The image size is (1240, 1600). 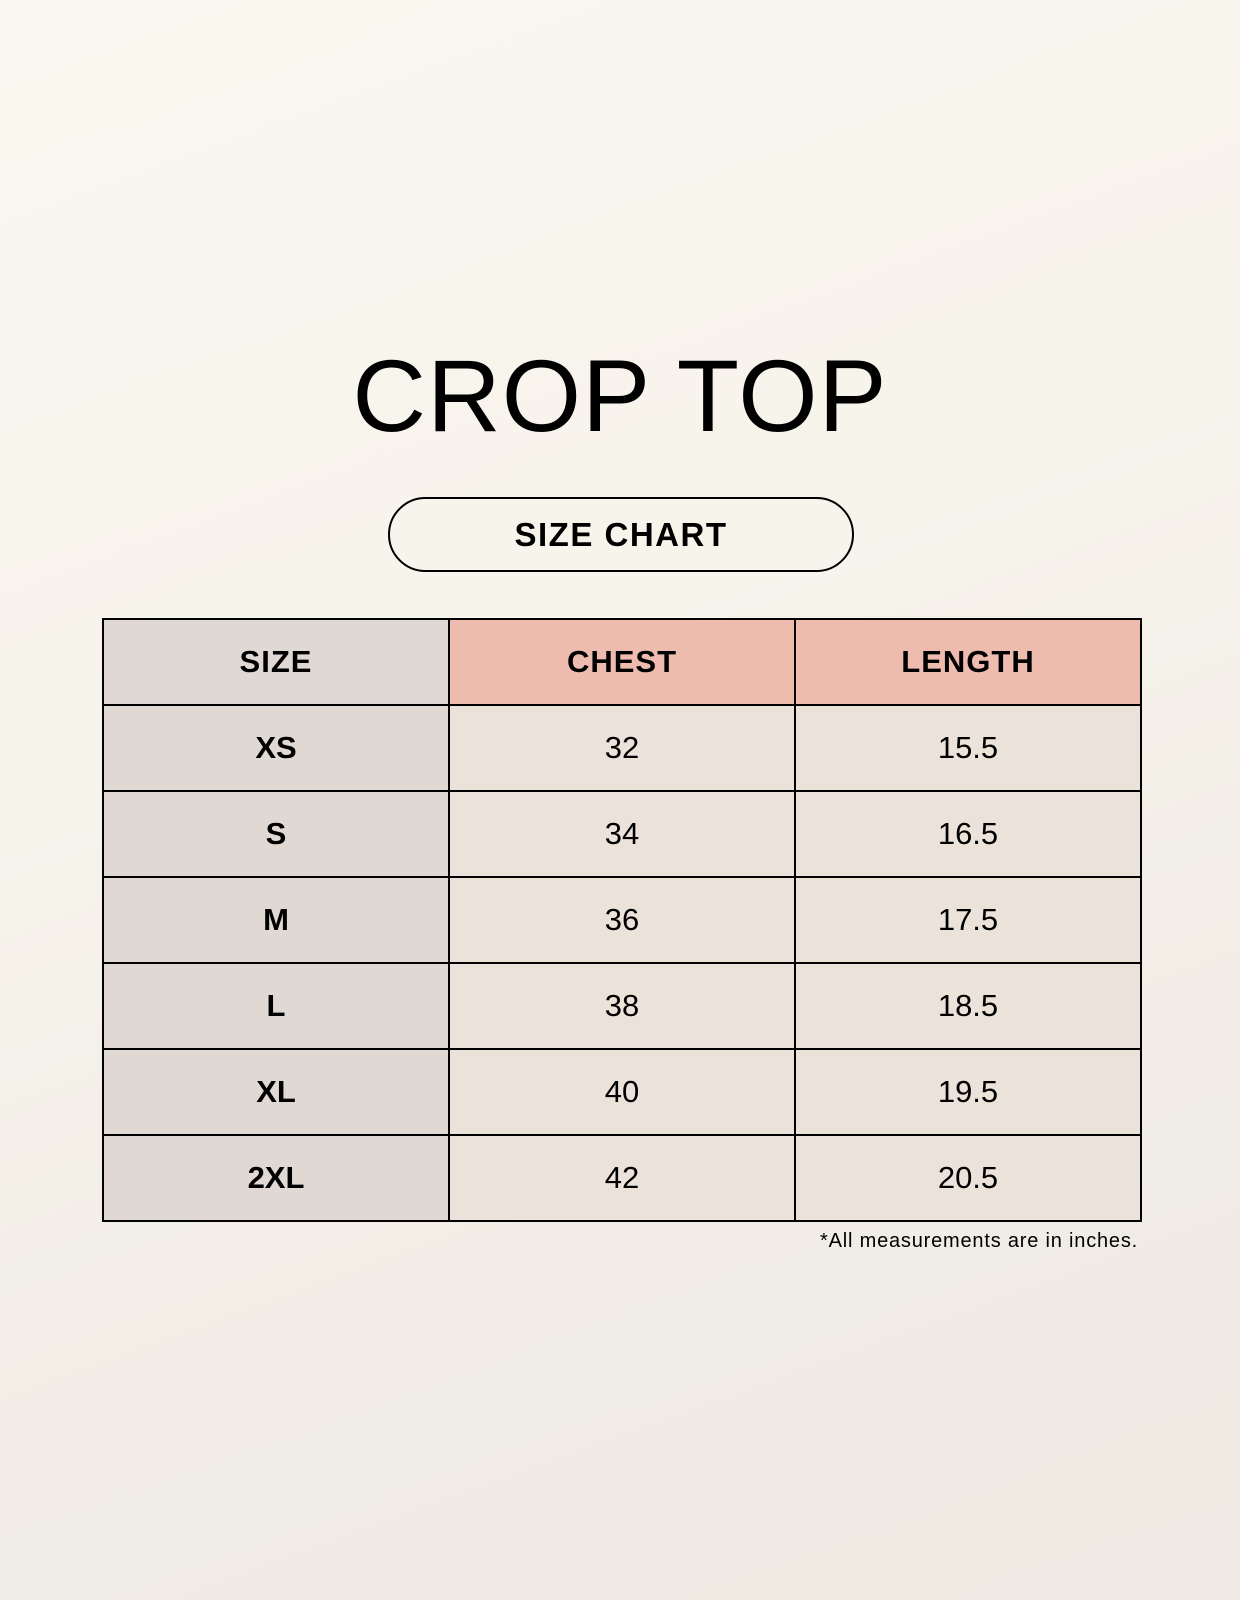 What do you see at coordinates (276, 1006) in the screenshot?
I see `cell-size: L` at bounding box center [276, 1006].